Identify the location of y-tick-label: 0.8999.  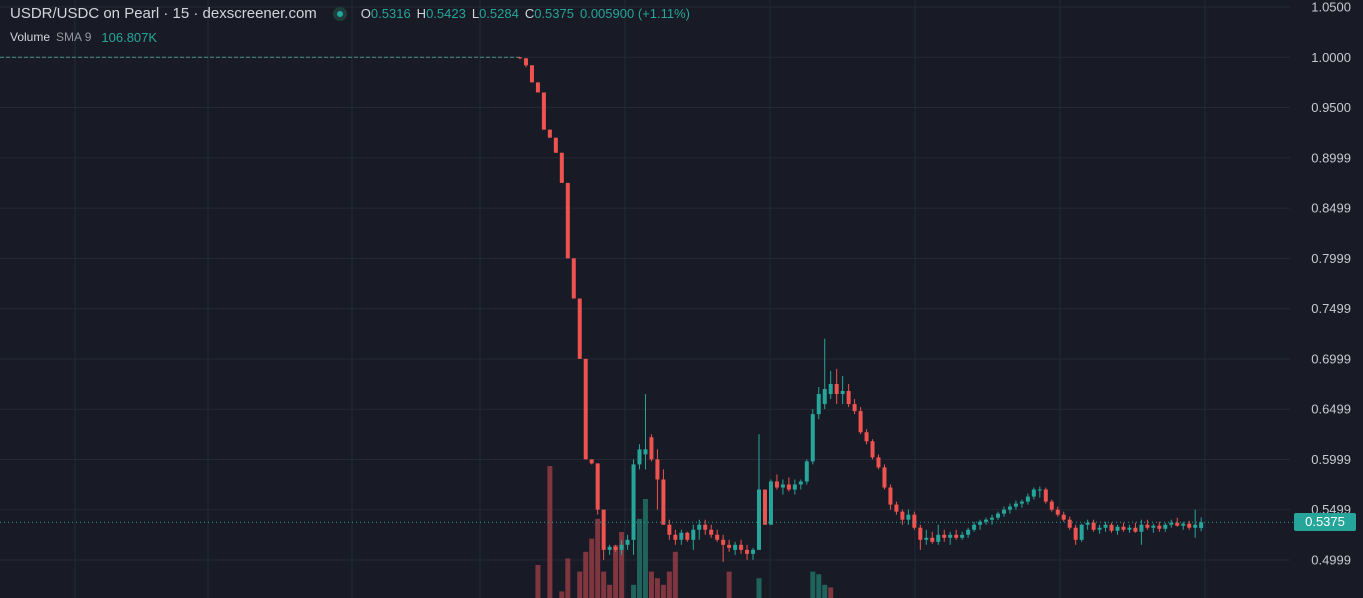
(1331, 157).